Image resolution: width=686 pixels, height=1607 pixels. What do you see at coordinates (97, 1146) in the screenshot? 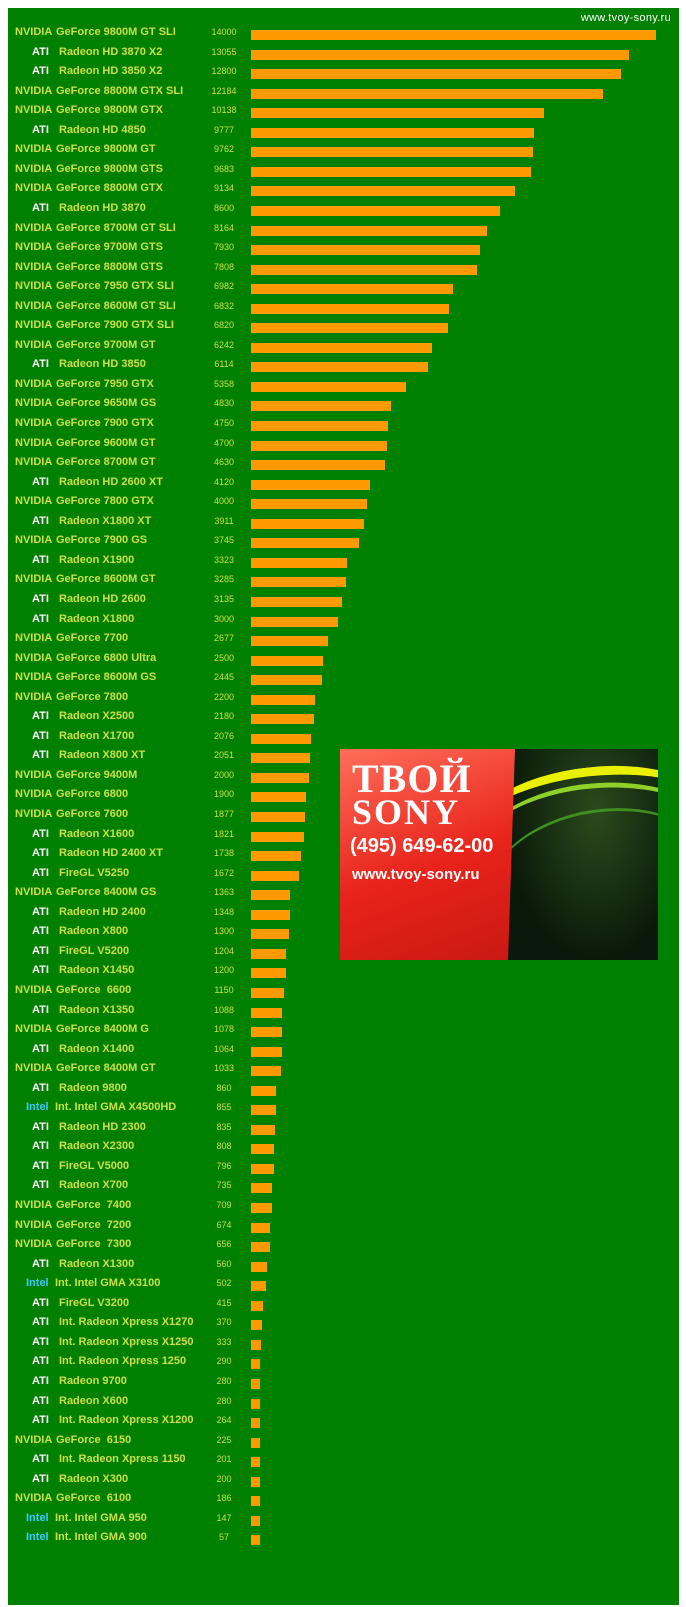
I see `model-label: Radeon X2300` at bounding box center [97, 1146].